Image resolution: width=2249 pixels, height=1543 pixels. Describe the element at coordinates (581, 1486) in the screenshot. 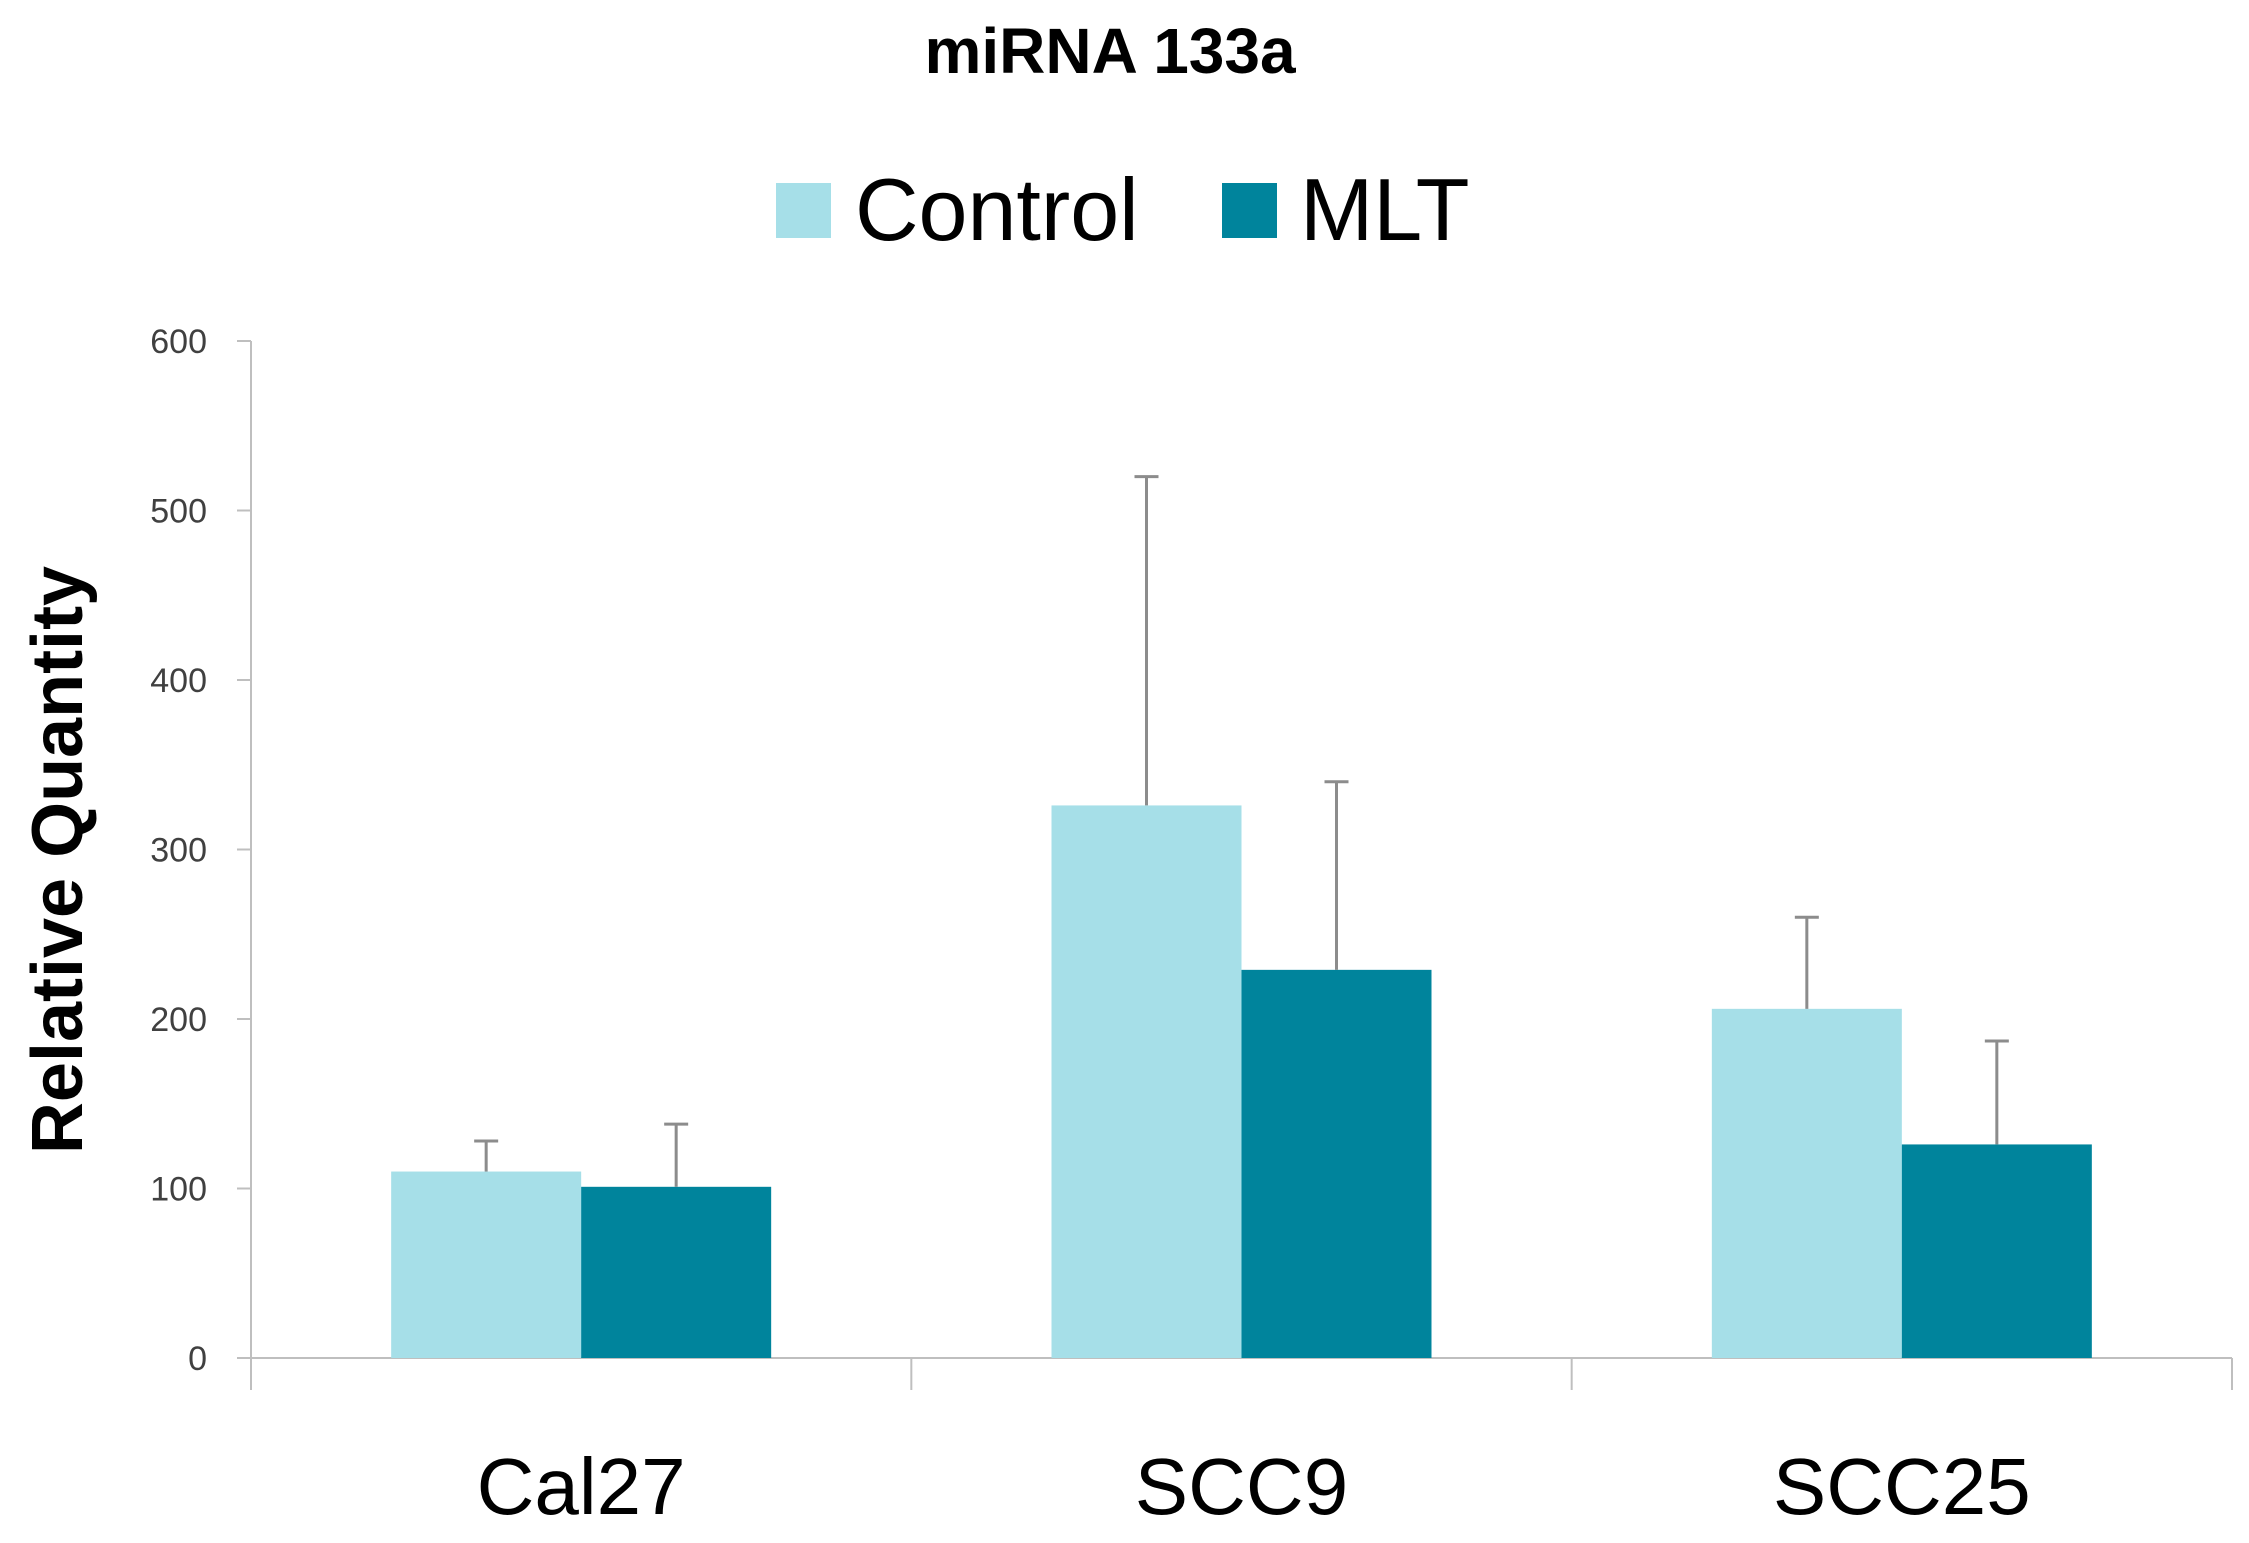

I see `x-tick-label: Cal27` at that location.